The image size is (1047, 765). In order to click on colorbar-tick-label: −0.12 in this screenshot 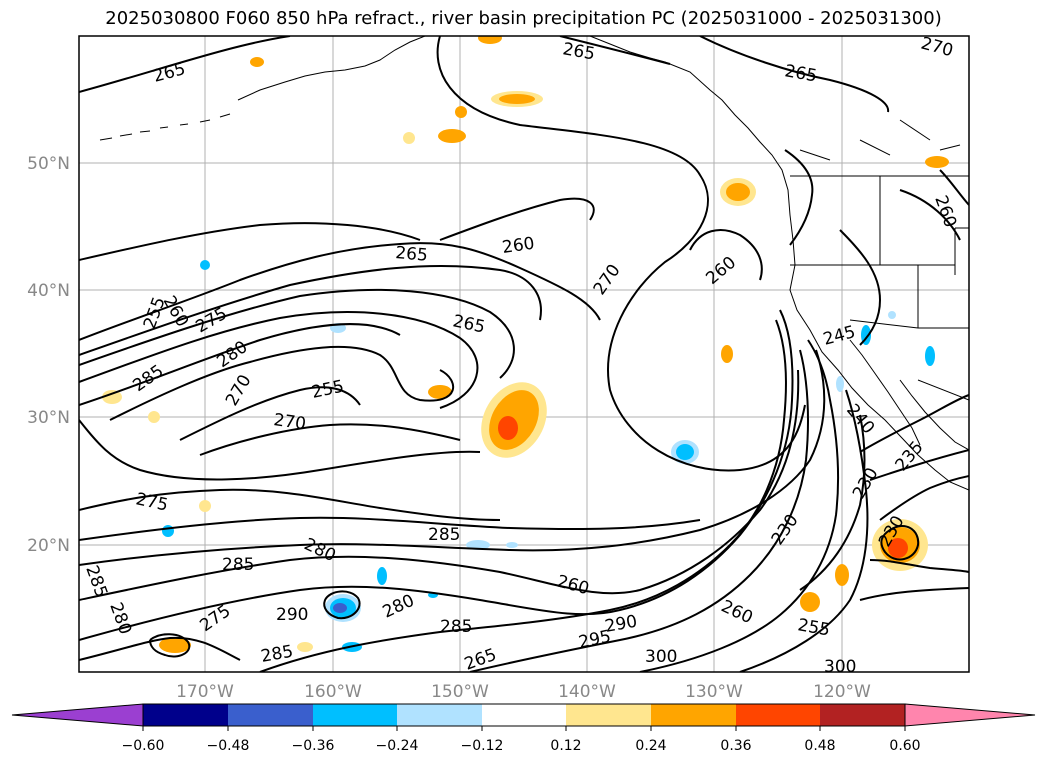, I will do `click(482, 746)`.